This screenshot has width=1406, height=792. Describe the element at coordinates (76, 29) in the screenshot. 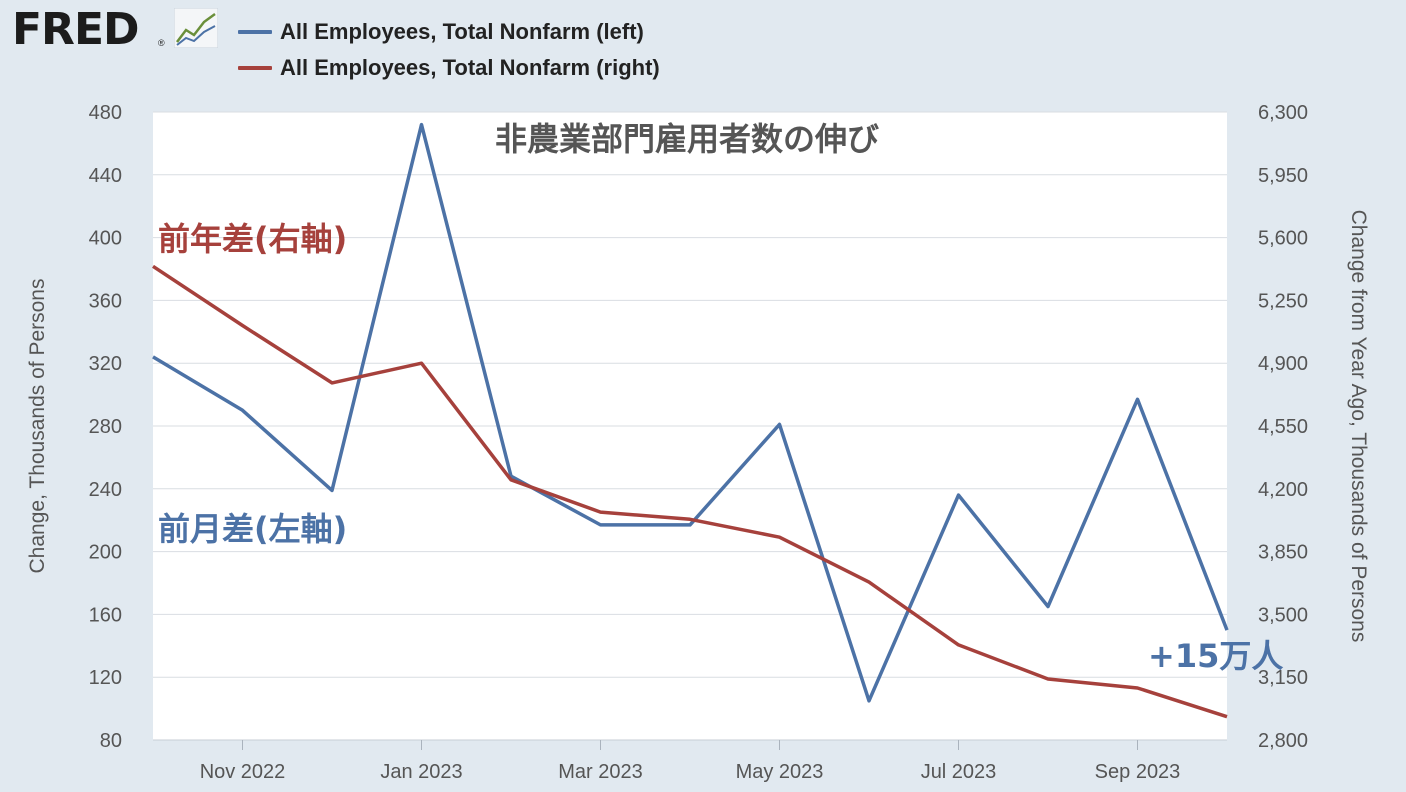

I see `fred-logo: FRED` at that location.